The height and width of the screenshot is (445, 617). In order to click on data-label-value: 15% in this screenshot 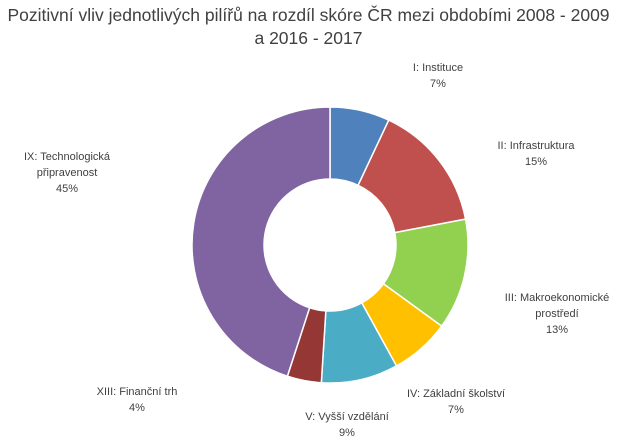, I will do `click(536, 162)`.